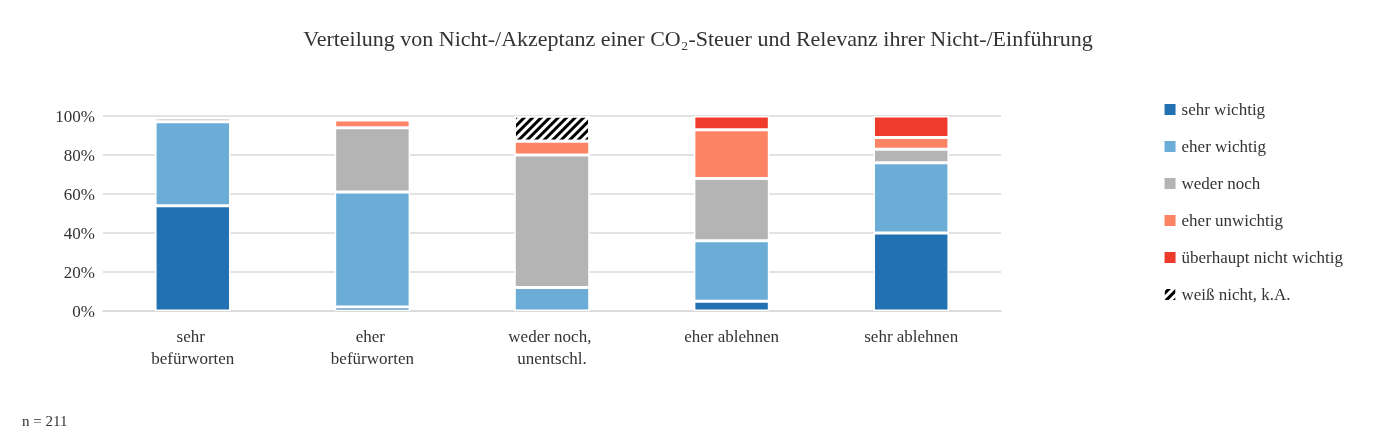 The height and width of the screenshot is (440, 1381). Describe the element at coordinates (79, 194) in the screenshot. I see `y-tick-label: 60%` at that location.